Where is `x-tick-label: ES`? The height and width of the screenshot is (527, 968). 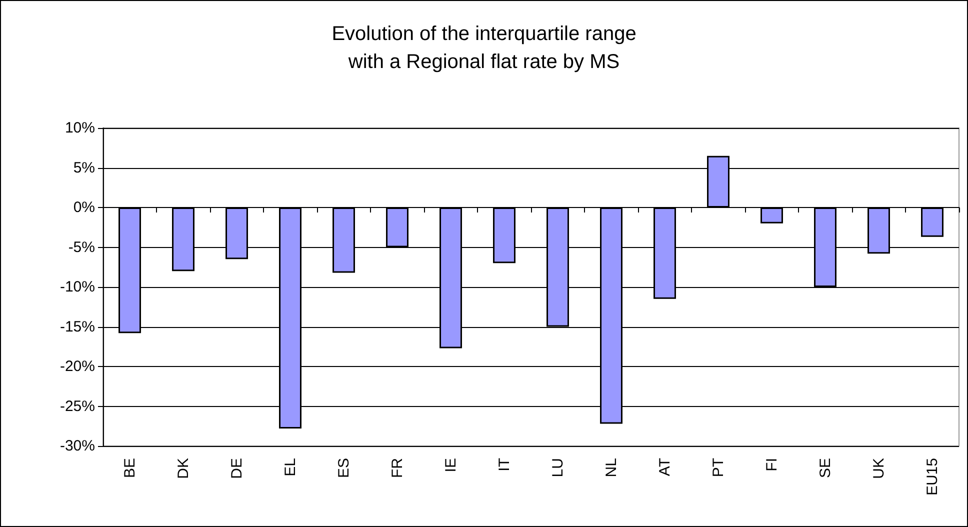
x-tick-label: ES is located at coordinates (343, 468).